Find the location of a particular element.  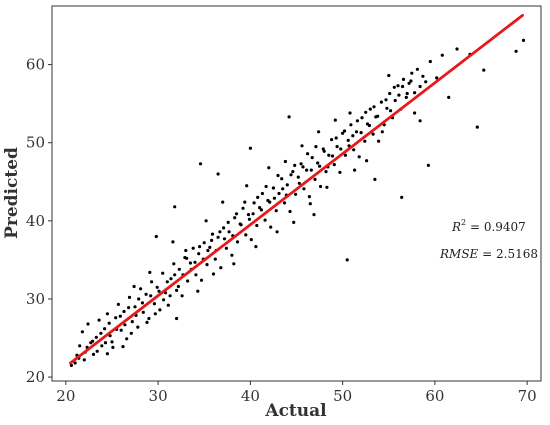

y-tick-label: 40 is located at coordinates (35, 221).